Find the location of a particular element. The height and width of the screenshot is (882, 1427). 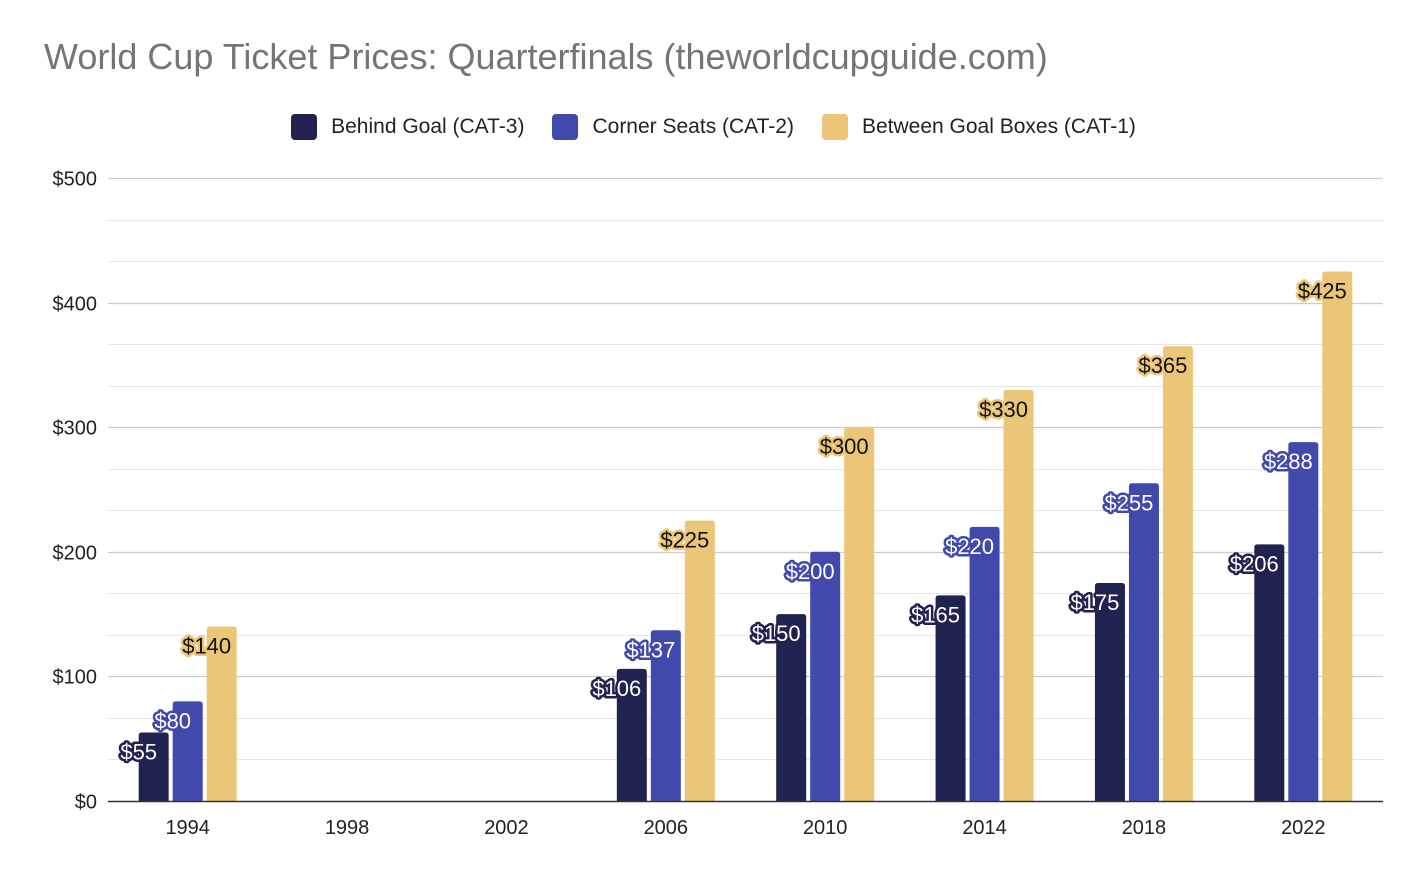

data-label: $80 is located at coordinates (172, 720).